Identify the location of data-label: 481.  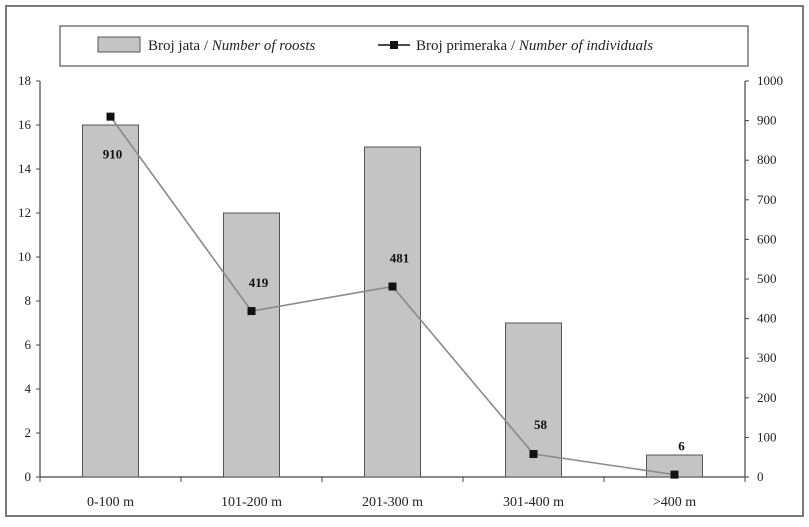
(400, 258).